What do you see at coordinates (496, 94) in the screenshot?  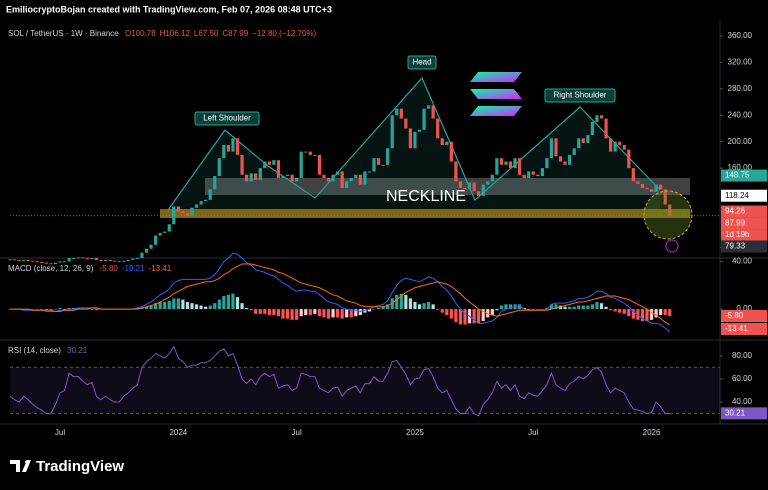 I see `solana-logo` at bounding box center [496, 94].